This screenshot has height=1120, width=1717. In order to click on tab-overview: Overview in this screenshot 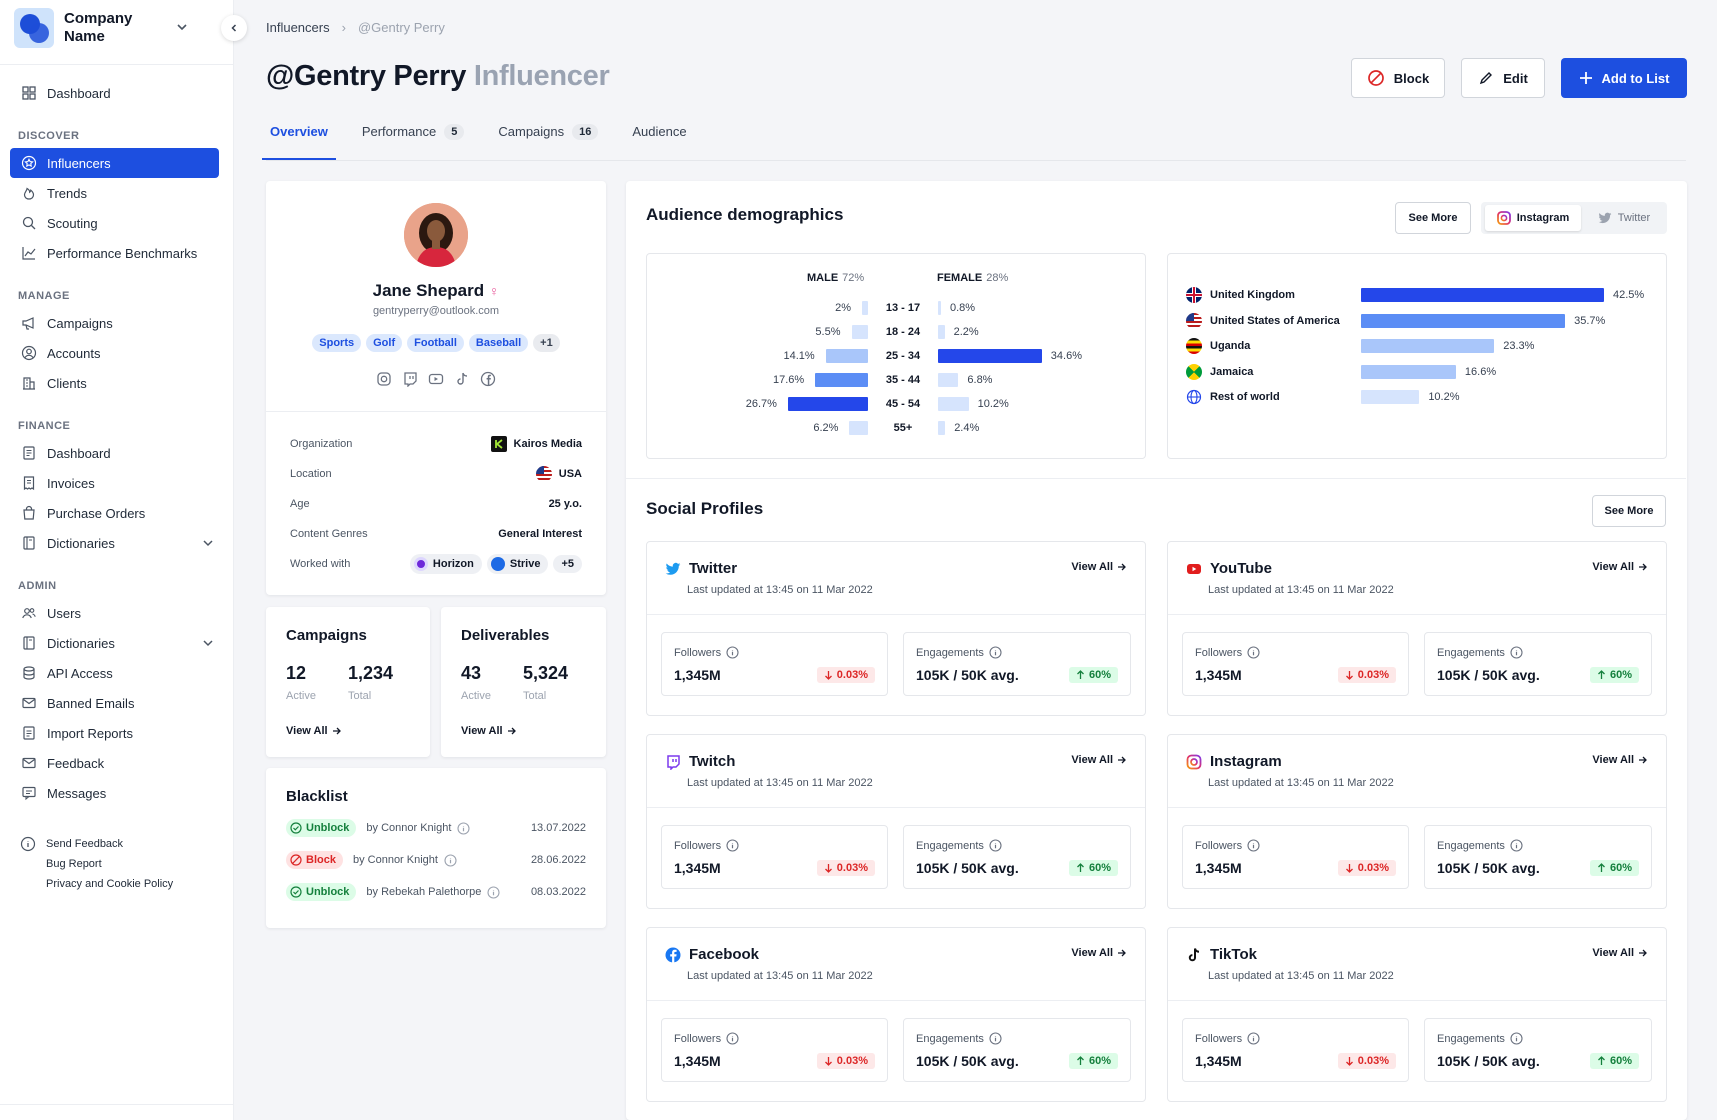, I will do `click(299, 140)`.